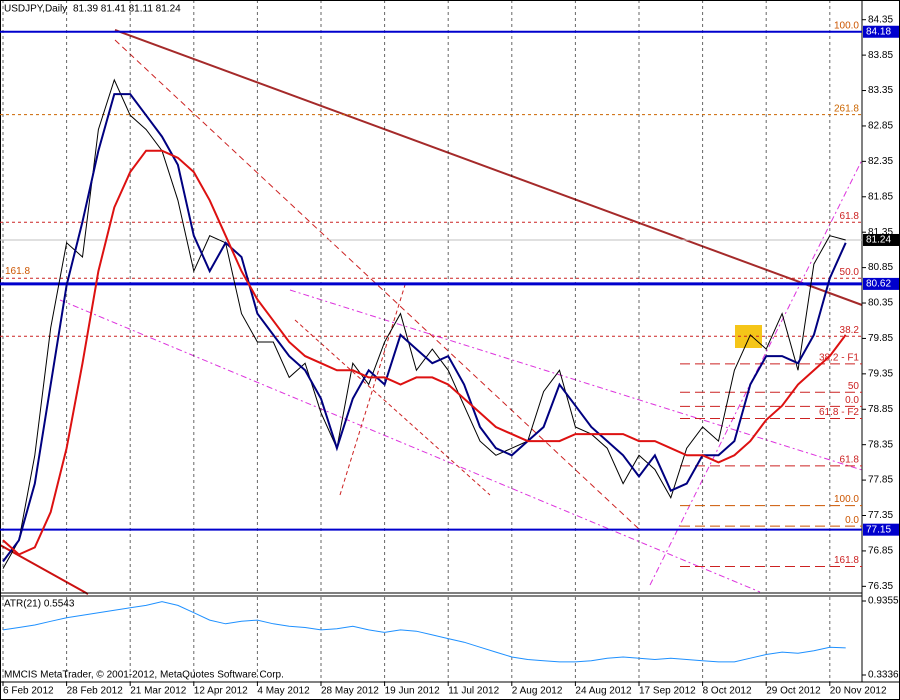  What do you see at coordinates (748, 336) in the screenshot?
I see `highlight-box` at bounding box center [748, 336].